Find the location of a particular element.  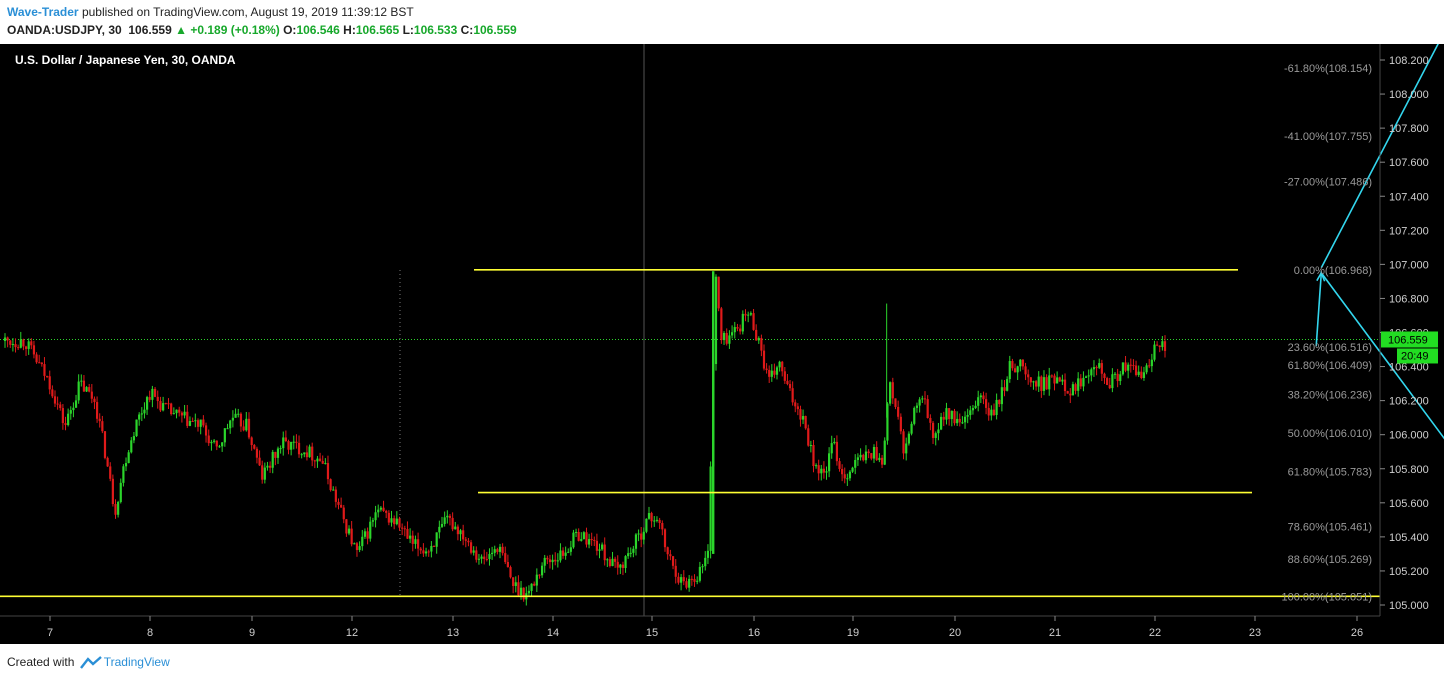

time-tick-label: 19 is located at coordinates (853, 633).